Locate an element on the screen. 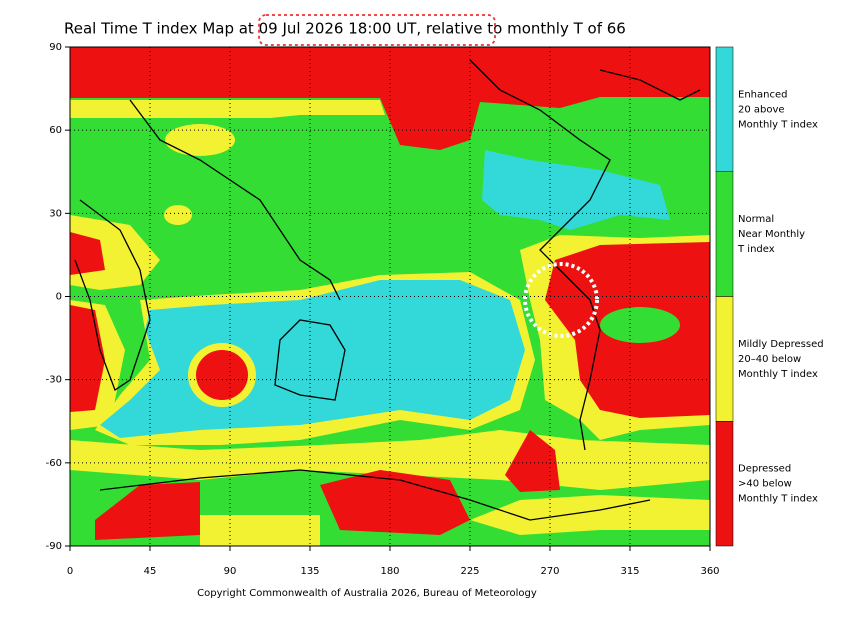  legend-label: Near Monthly is located at coordinates (771, 234).